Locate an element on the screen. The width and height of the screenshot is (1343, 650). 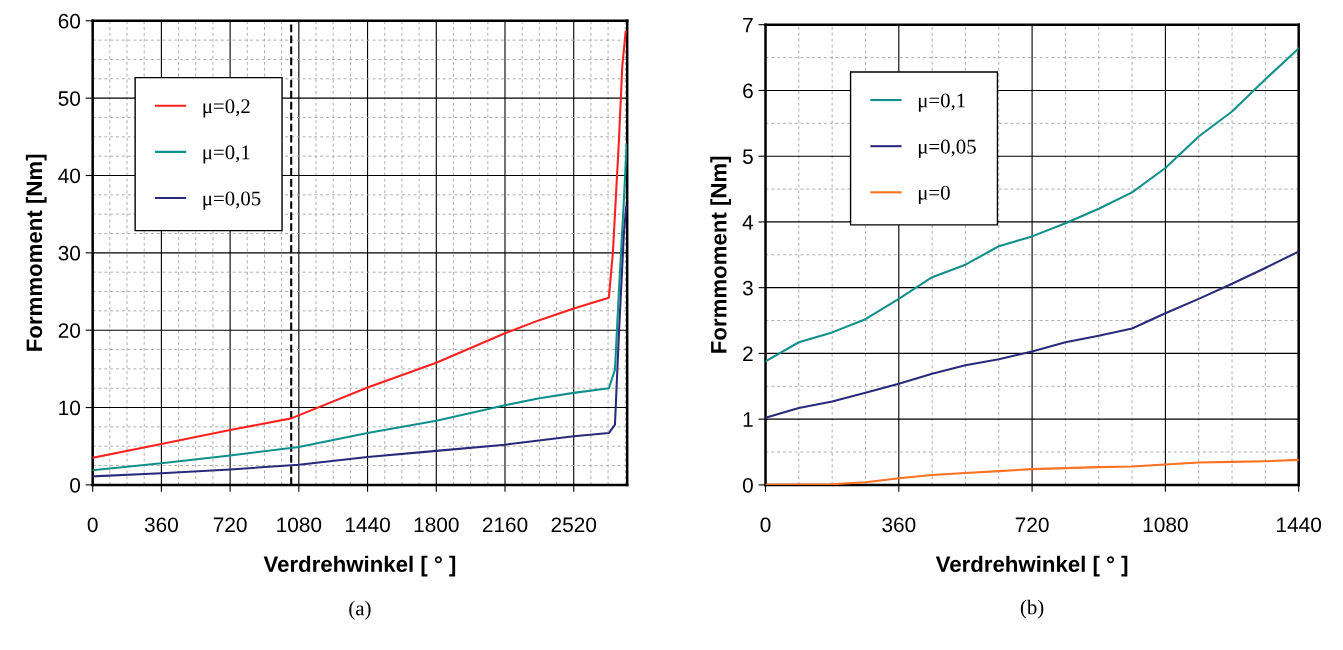
text: (b) is located at coordinates (1032, 609).